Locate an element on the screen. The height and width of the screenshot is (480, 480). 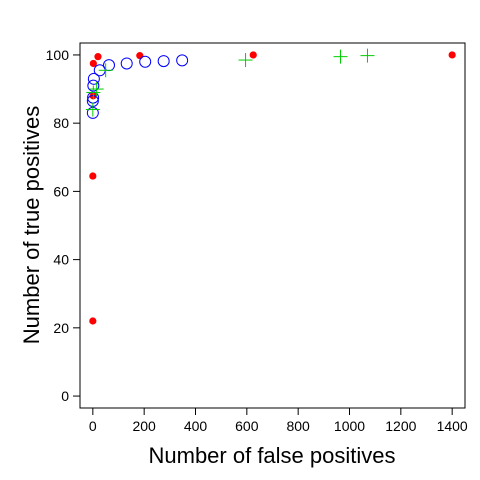
x-tick-label: 1400 is located at coordinates (452, 426).